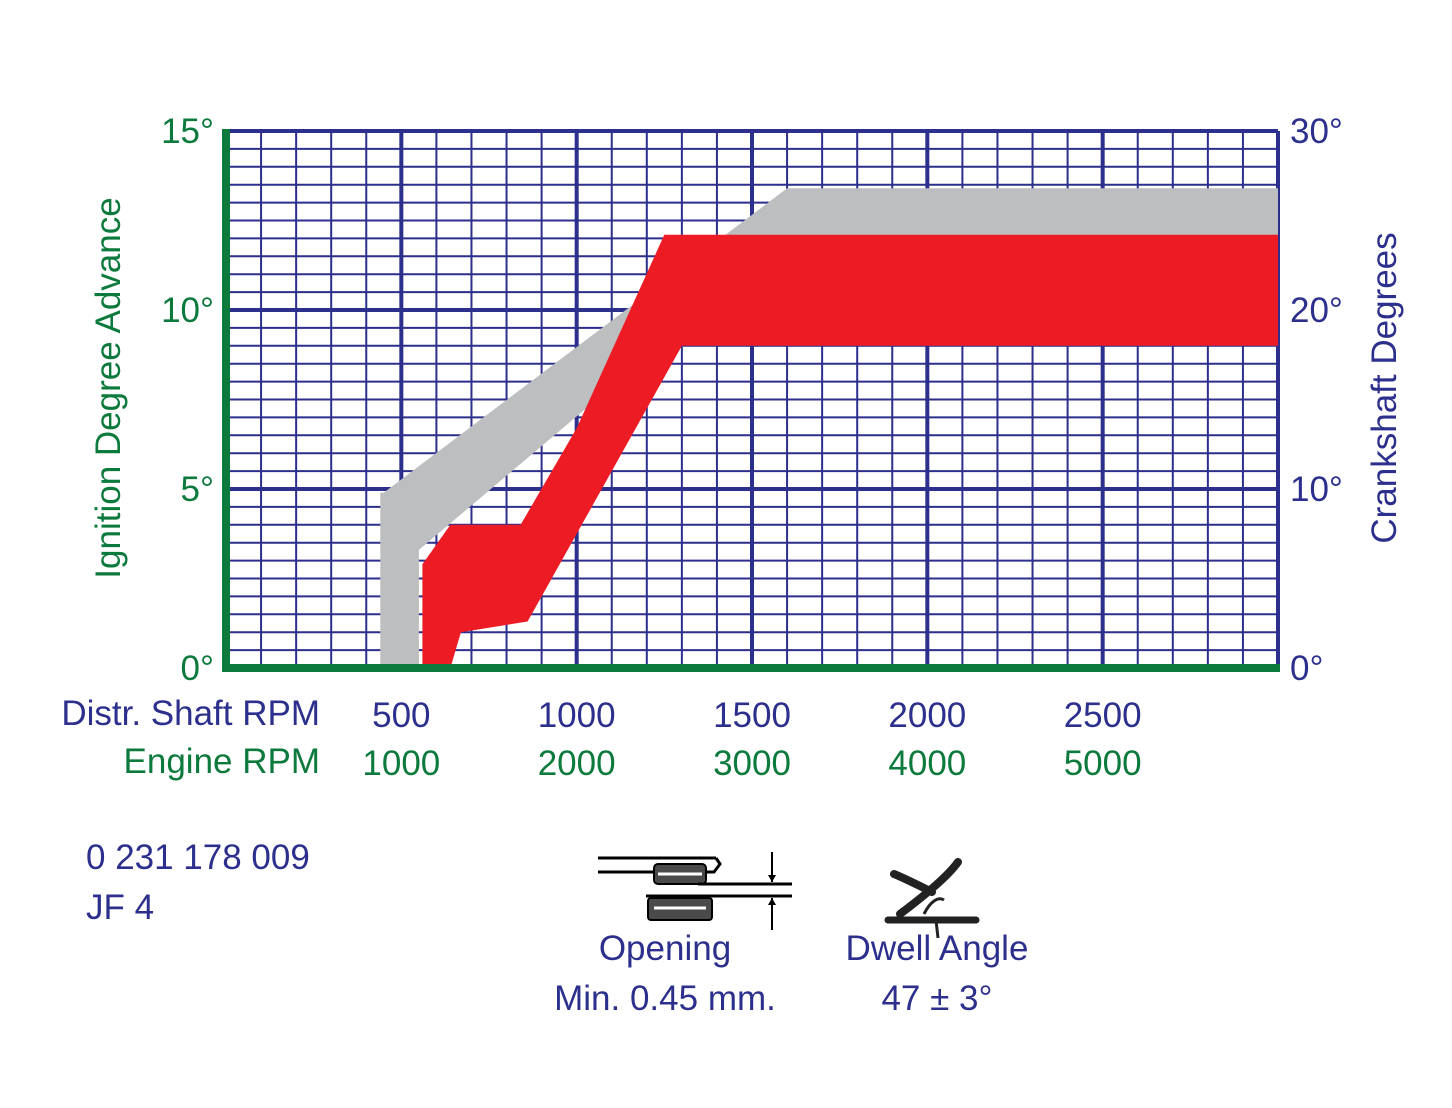 Image resolution: width=1452 pixels, height=1108 pixels. I want to click on y-right-tick-label: 10°, so click(1316, 489).